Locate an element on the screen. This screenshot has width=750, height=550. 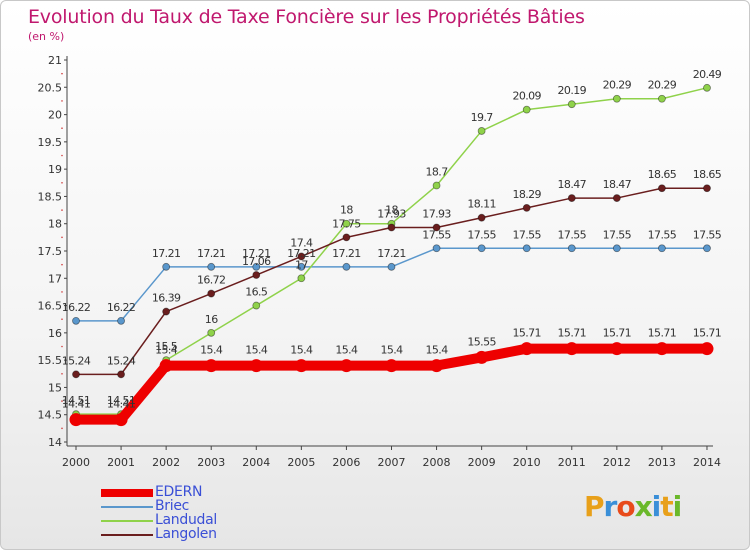
legend-label-briec: Briec is located at coordinates (172, 506).